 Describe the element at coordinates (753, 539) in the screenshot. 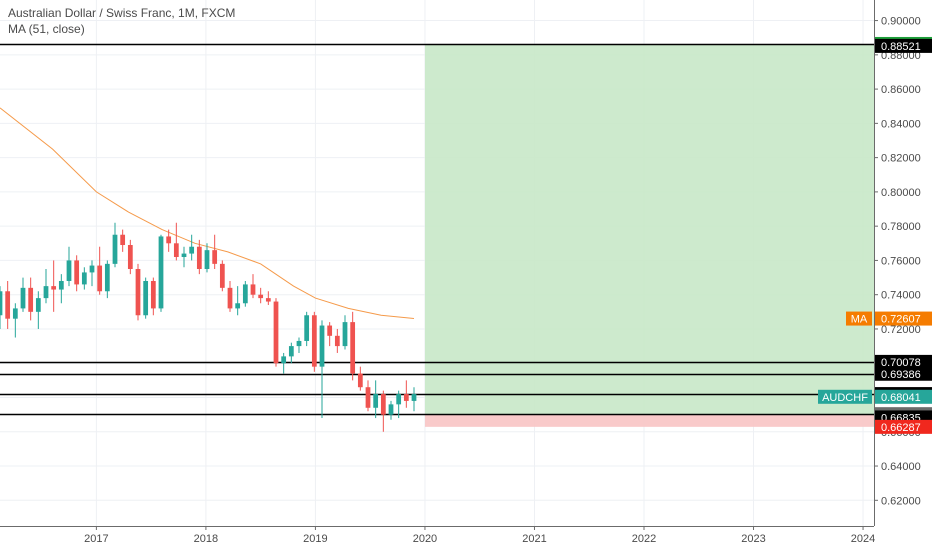

I see `time-tick-label: 2023` at that location.